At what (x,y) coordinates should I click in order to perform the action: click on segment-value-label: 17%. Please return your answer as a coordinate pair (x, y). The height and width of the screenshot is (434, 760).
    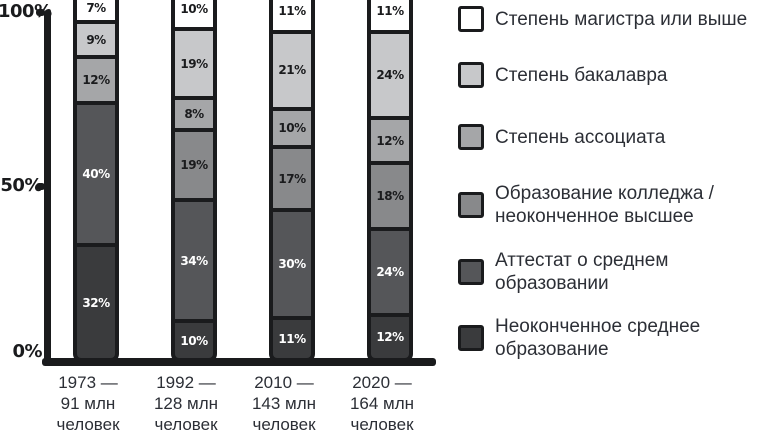
    Looking at the image, I should click on (292, 178).